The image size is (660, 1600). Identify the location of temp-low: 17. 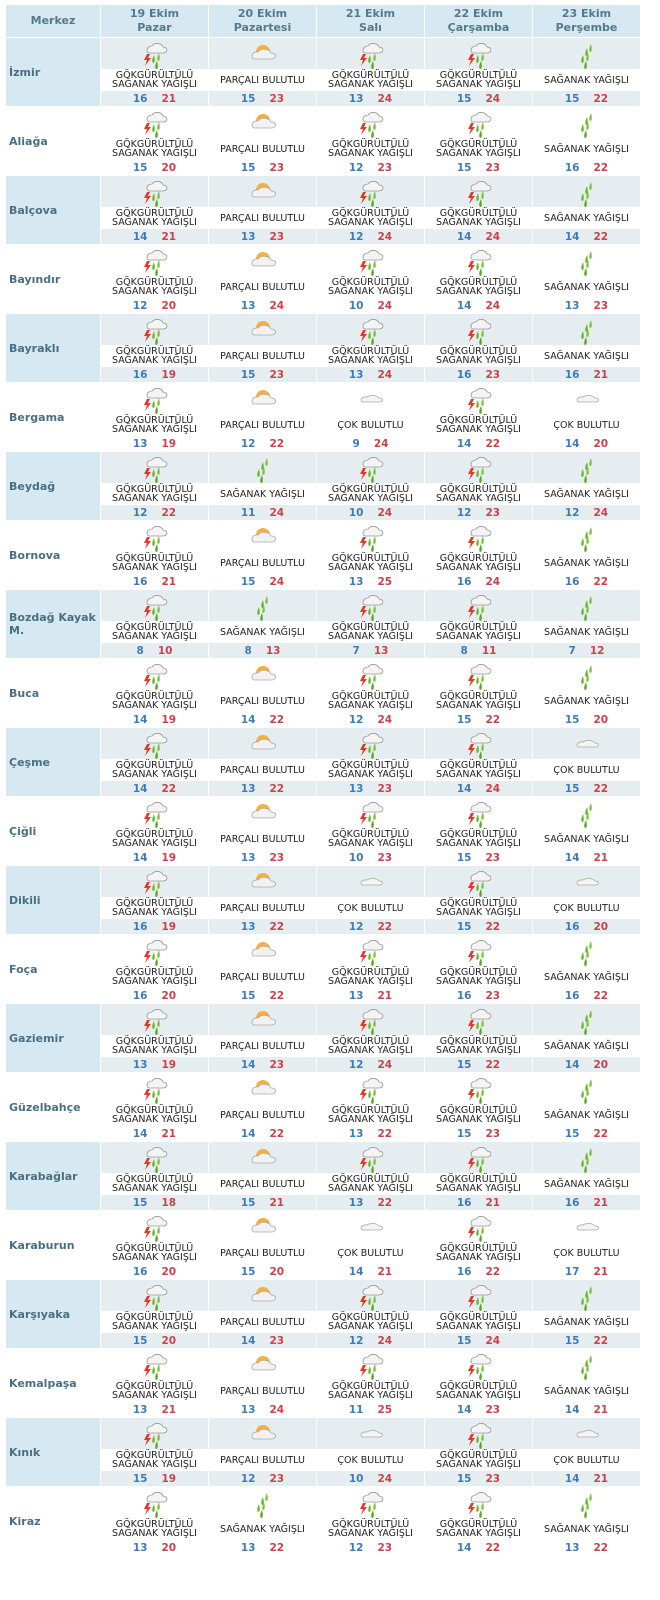
(572, 1271).